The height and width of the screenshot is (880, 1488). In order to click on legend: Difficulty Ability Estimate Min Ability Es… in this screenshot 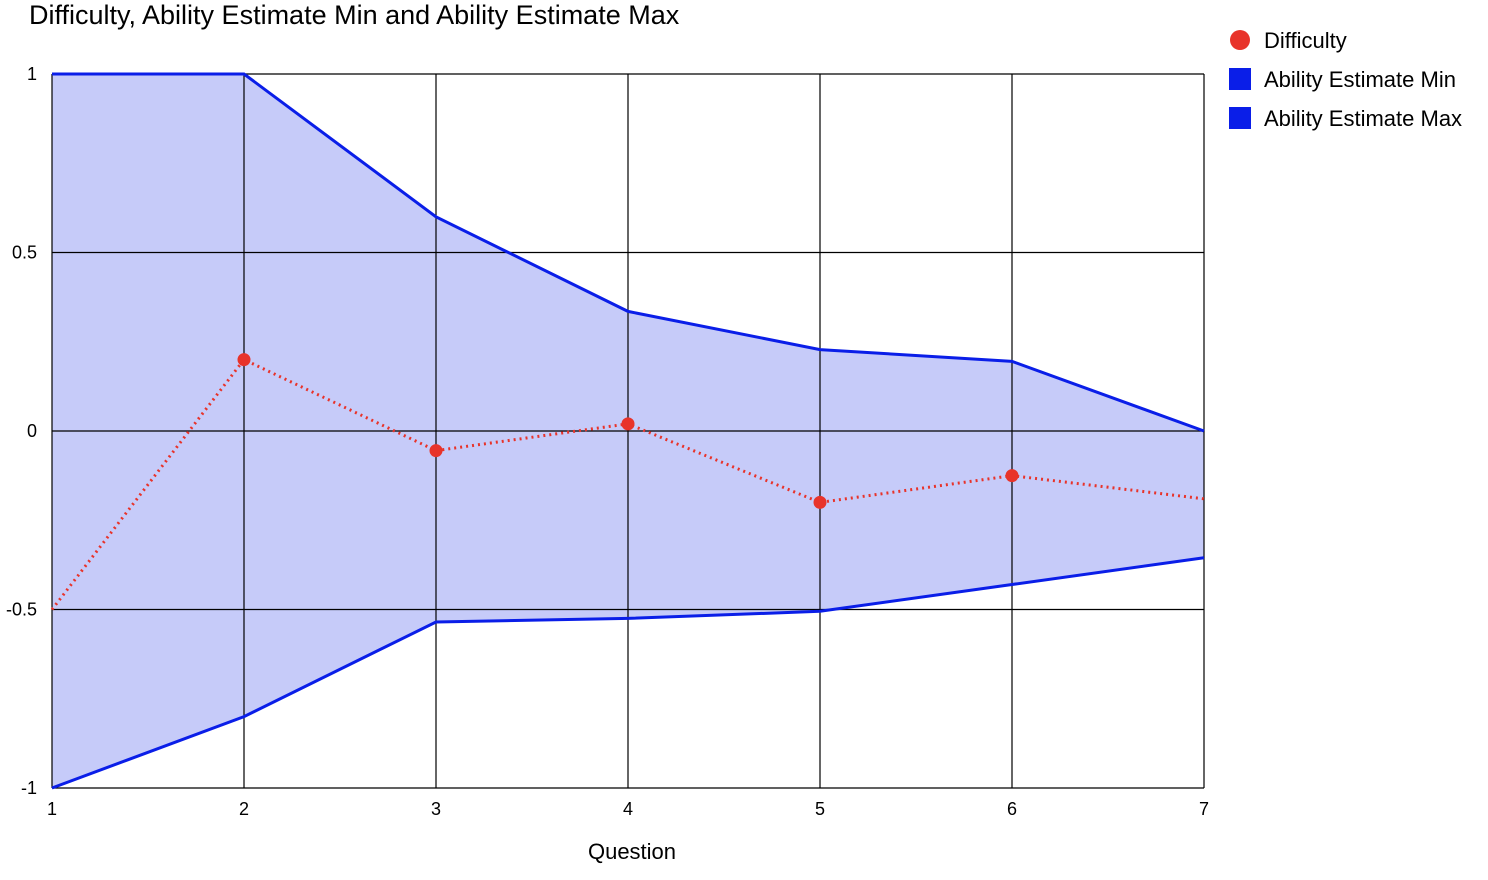, I will do `click(1345, 79)`.